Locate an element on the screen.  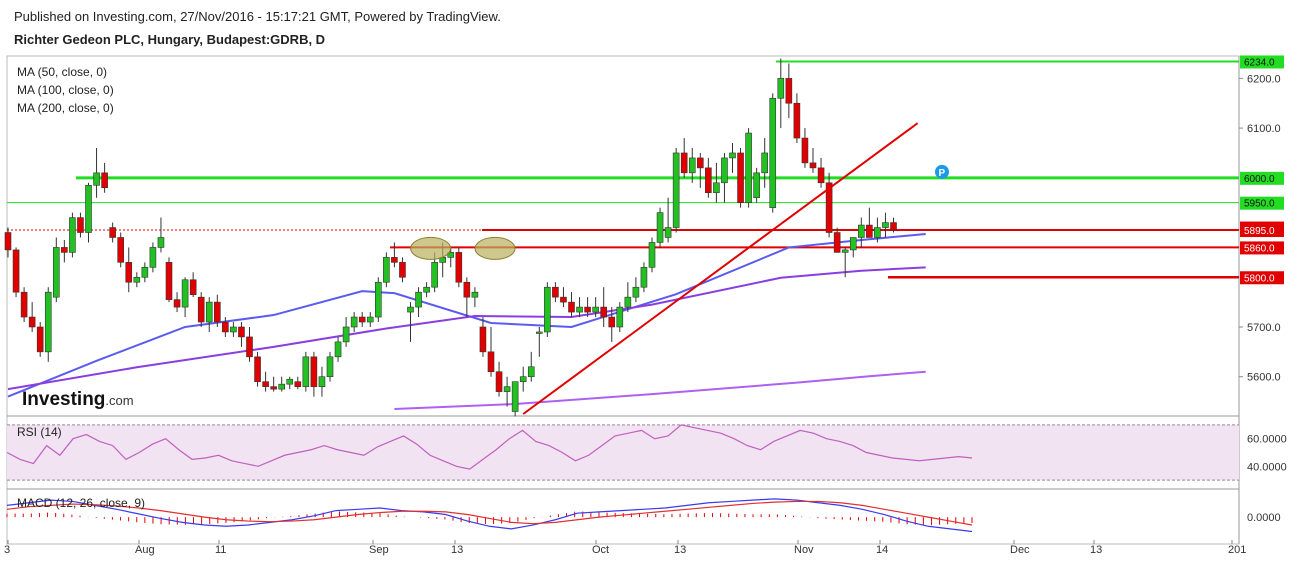
y-tick-label: 6200.0 is located at coordinates (1264, 79).